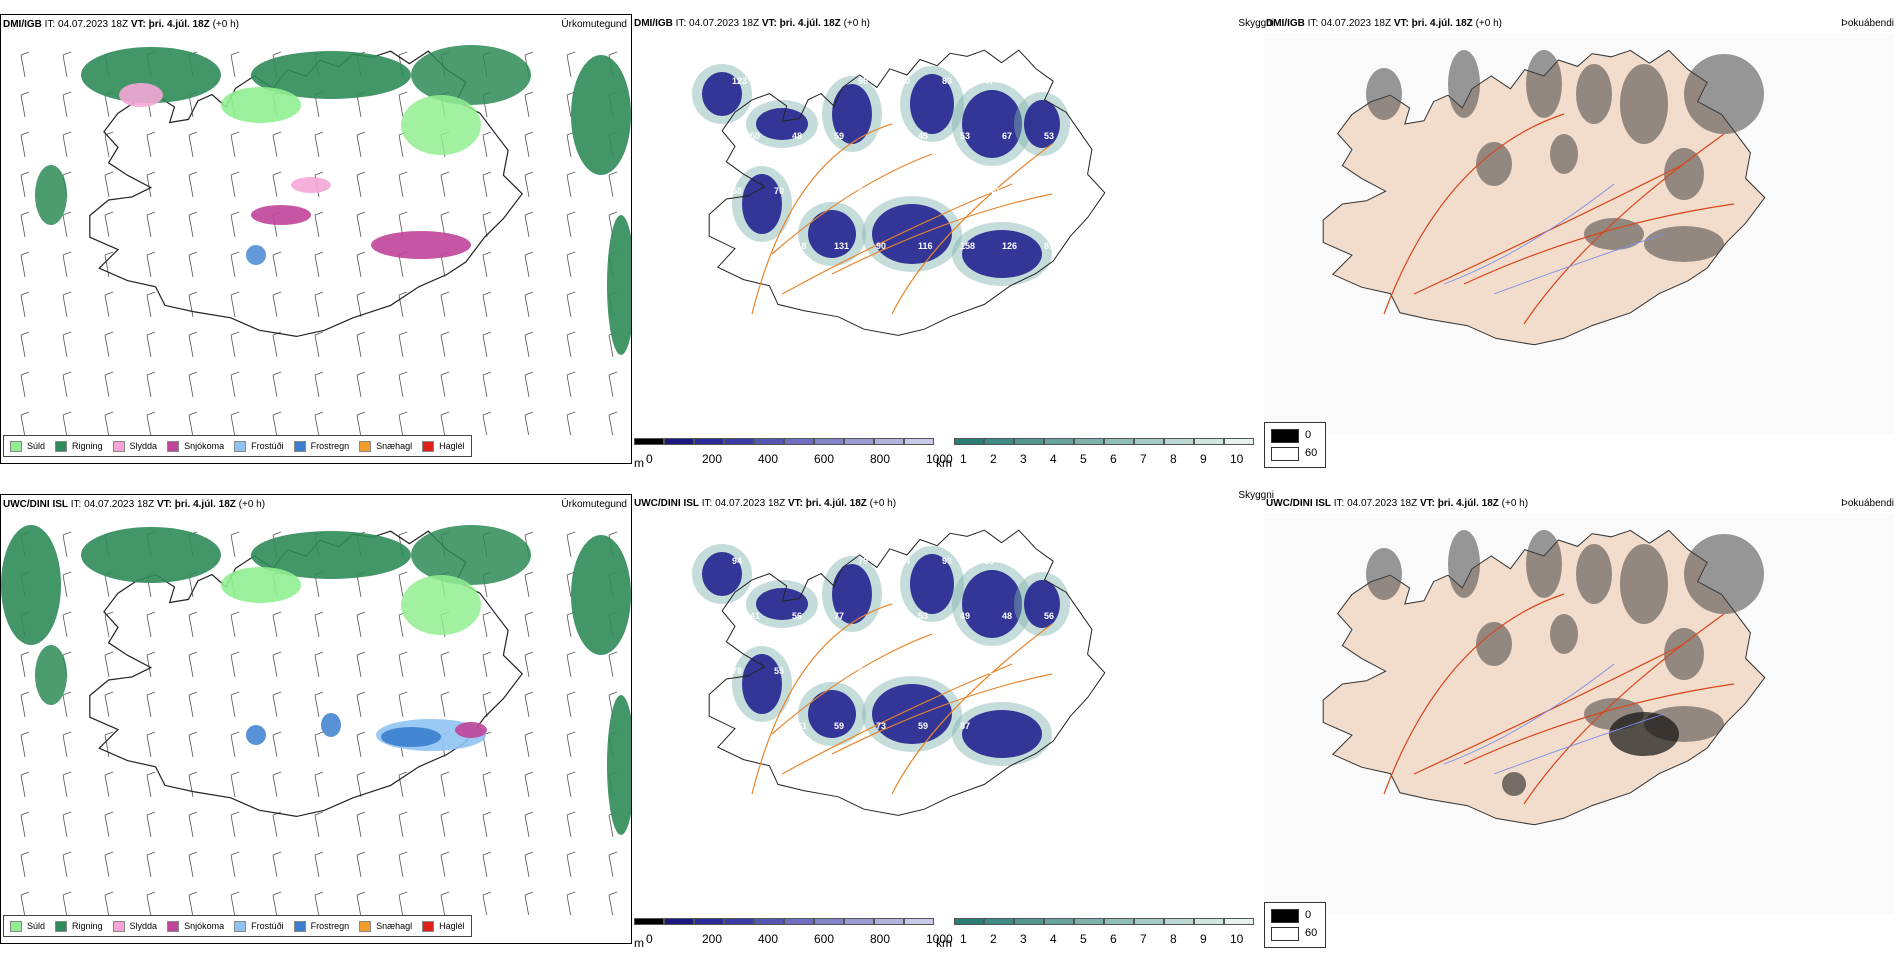 The image size is (1900, 954). Describe the element at coordinates (311, 185) in the screenshot. I see `sleet-area` at that location.